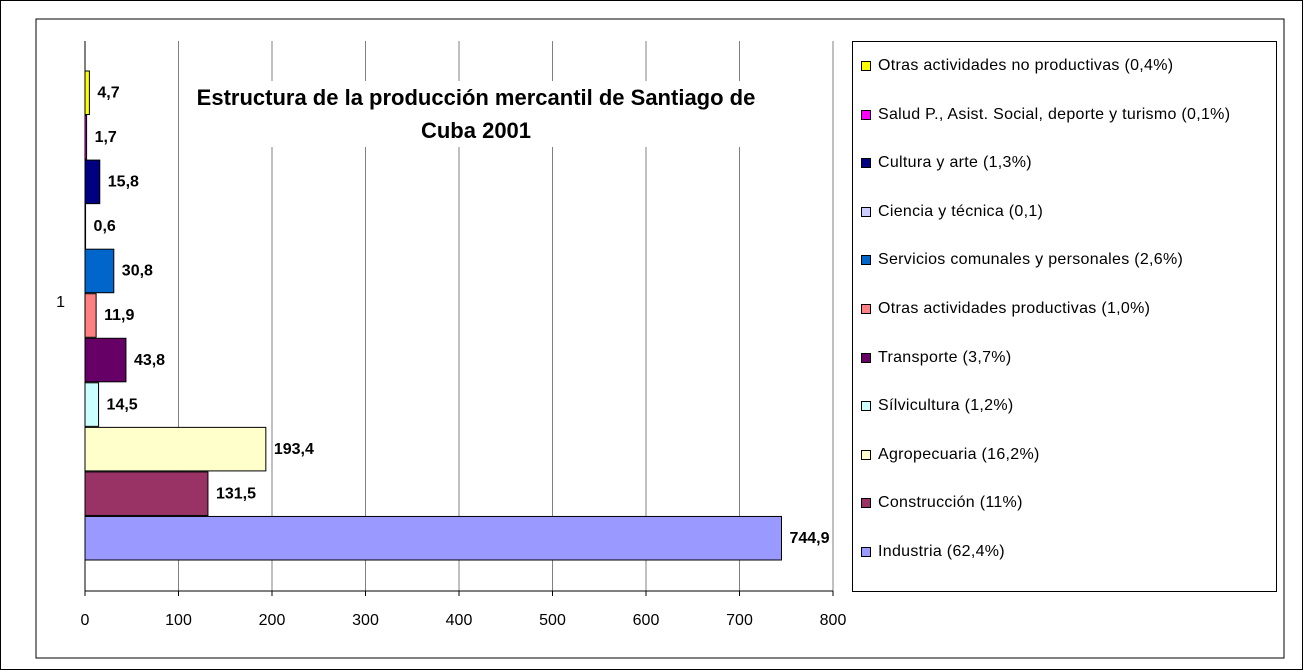 The width and height of the screenshot is (1303, 670). Describe the element at coordinates (294, 449) in the screenshot. I see `data-label: 193,4` at that location.